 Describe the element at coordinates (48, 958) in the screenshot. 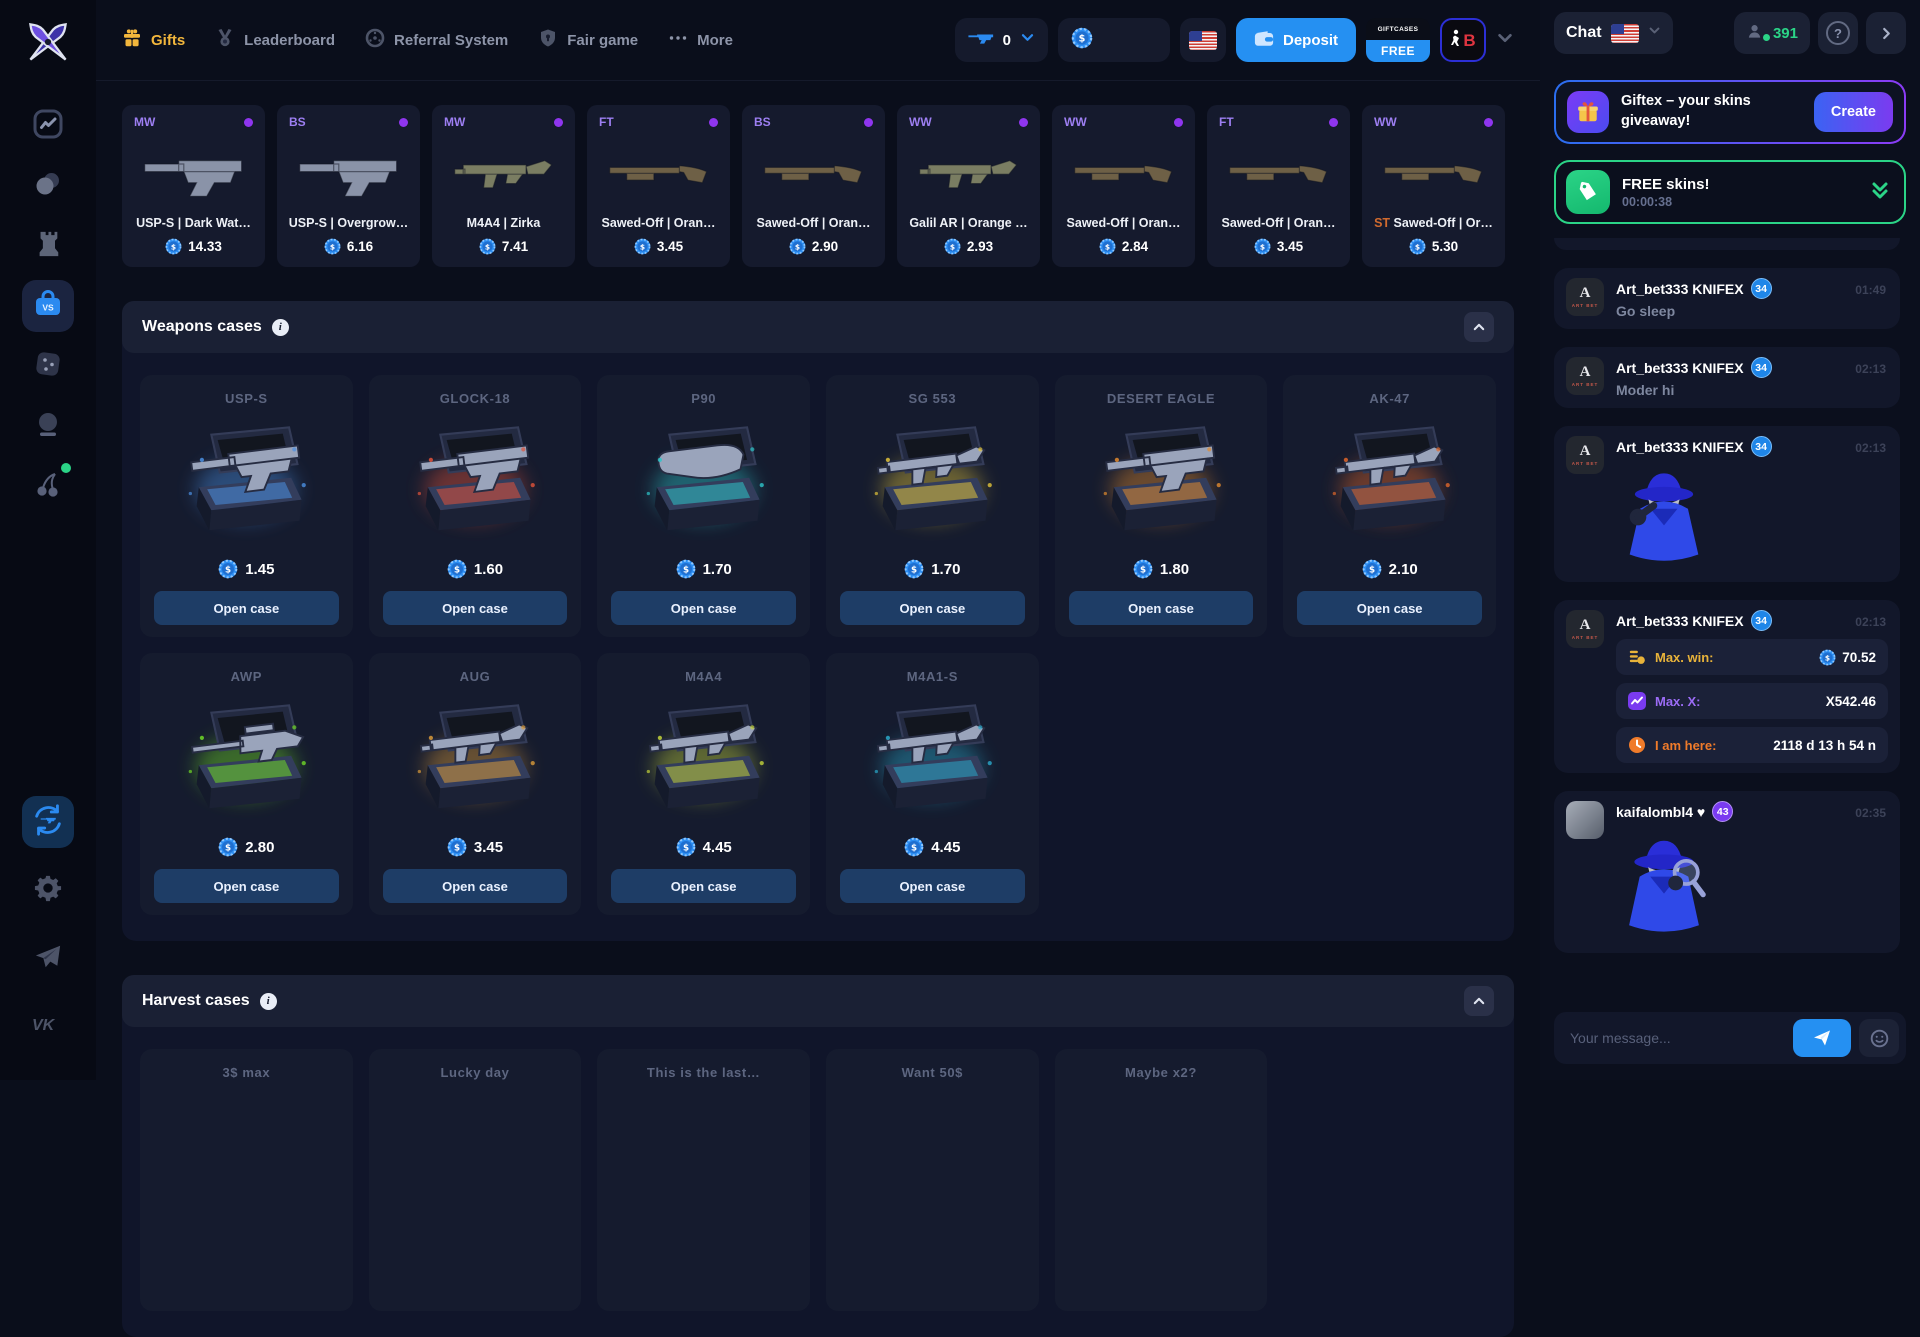

I see `sidebar-item-telegram` at that location.